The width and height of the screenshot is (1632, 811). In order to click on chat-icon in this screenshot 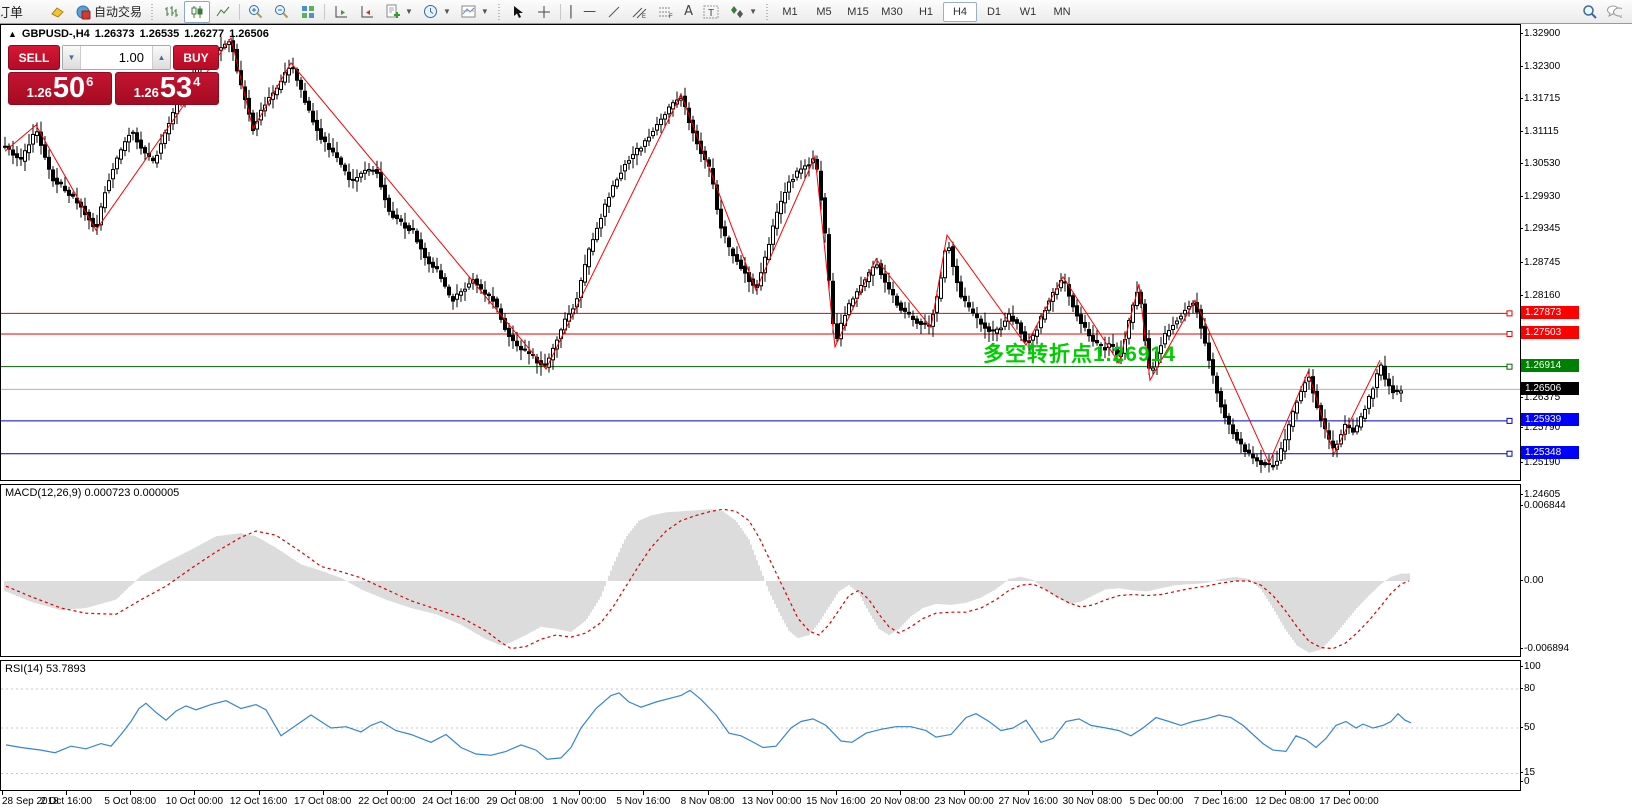, I will do `click(1614, 12)`.